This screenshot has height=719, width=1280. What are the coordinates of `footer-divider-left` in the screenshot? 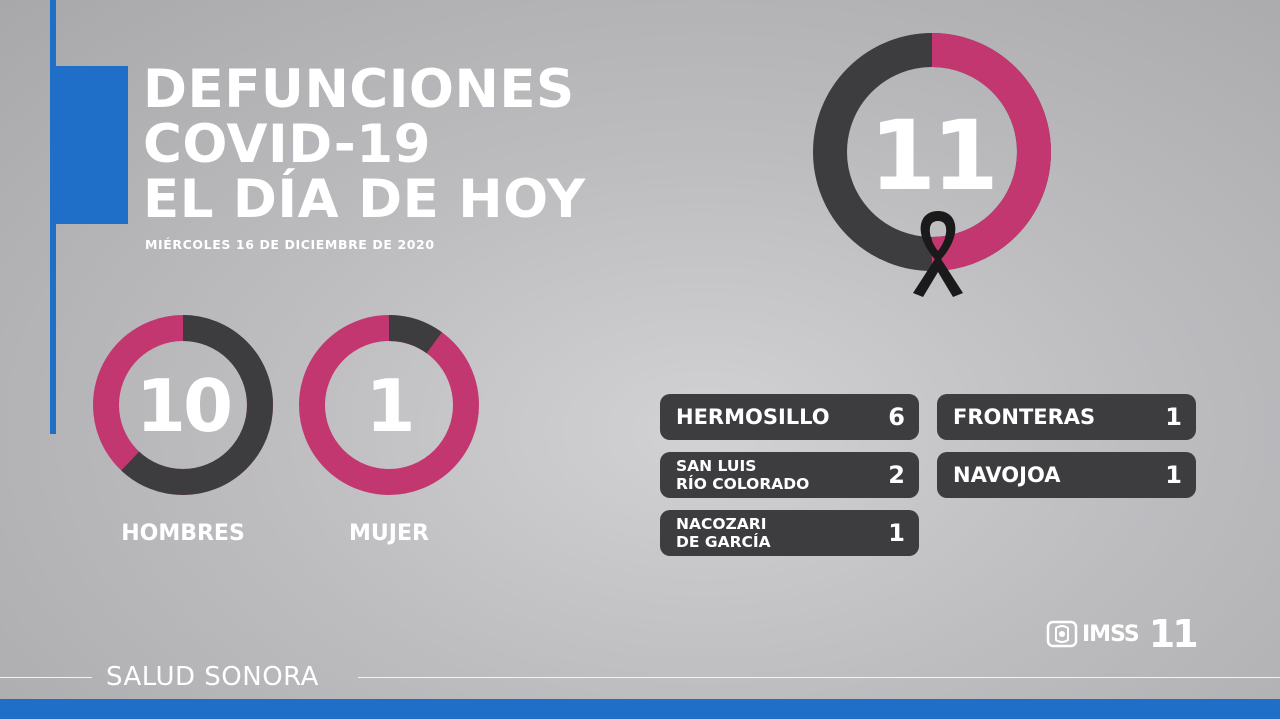 It's located at (46, 677).